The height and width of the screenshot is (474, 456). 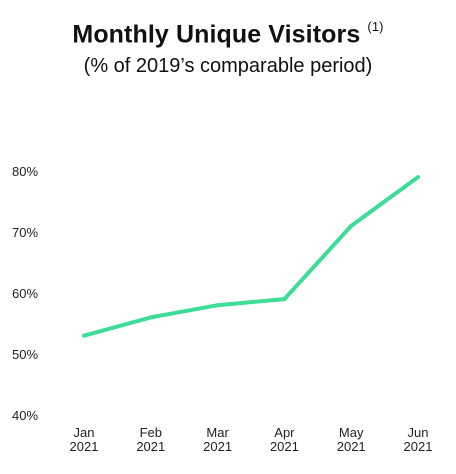 I want to click on x-tick-label: Feb 2021, so click(x=150, y=439).